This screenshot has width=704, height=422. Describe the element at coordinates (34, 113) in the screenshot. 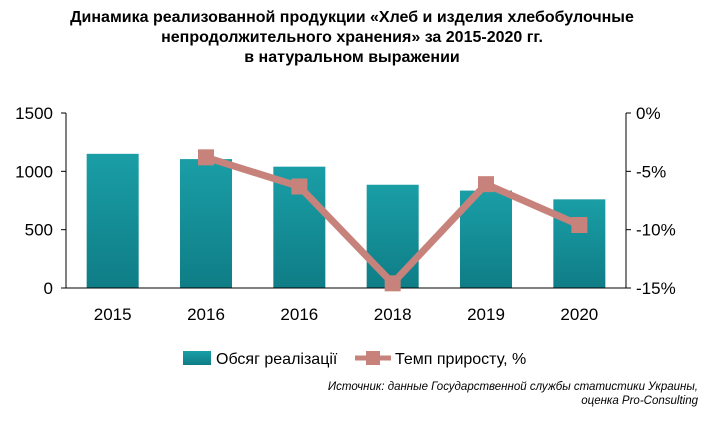

I see `y-left-tick-label: 1500` at that location.